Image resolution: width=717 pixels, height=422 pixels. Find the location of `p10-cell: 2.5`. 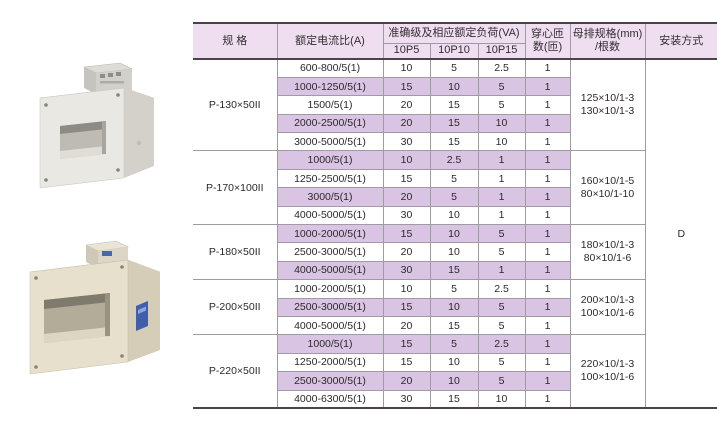

p10-cell: 2.5 is located at coordinates (454, 160).